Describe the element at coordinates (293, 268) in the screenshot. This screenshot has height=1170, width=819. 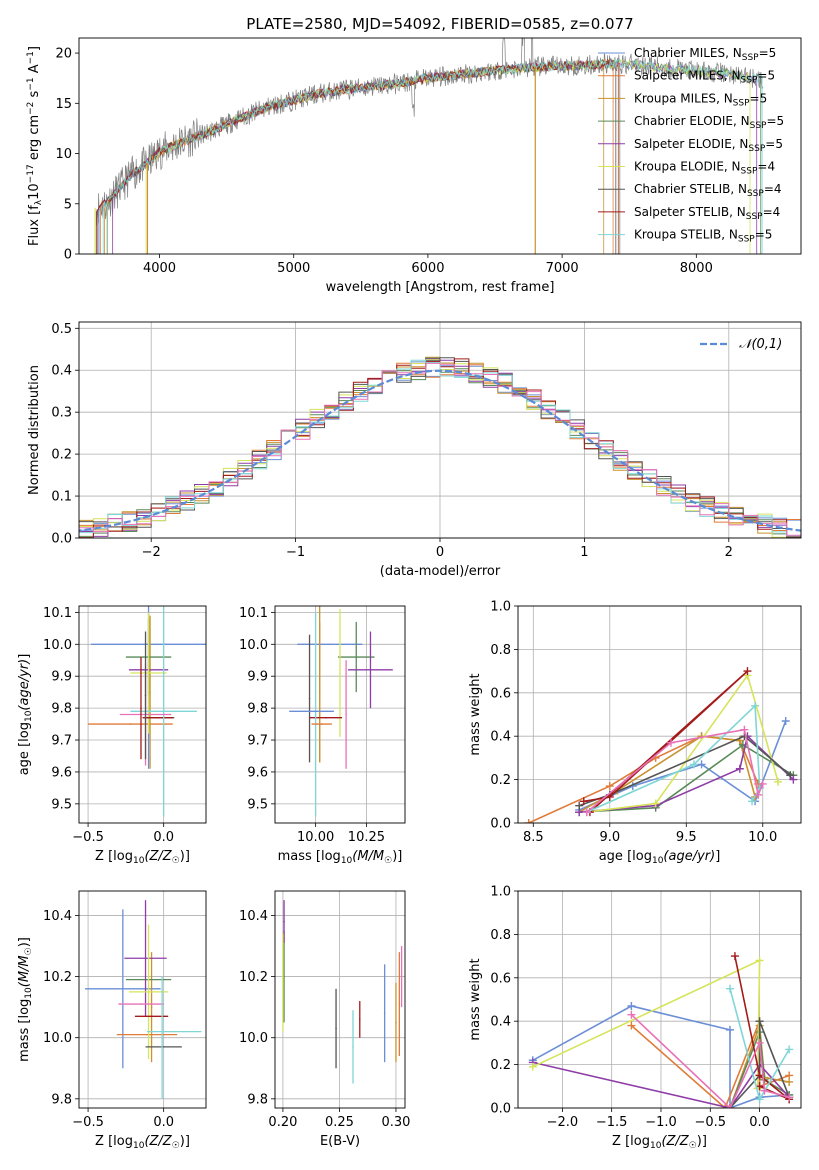
I see `spectrum-xtick-label: 5000` at that location.